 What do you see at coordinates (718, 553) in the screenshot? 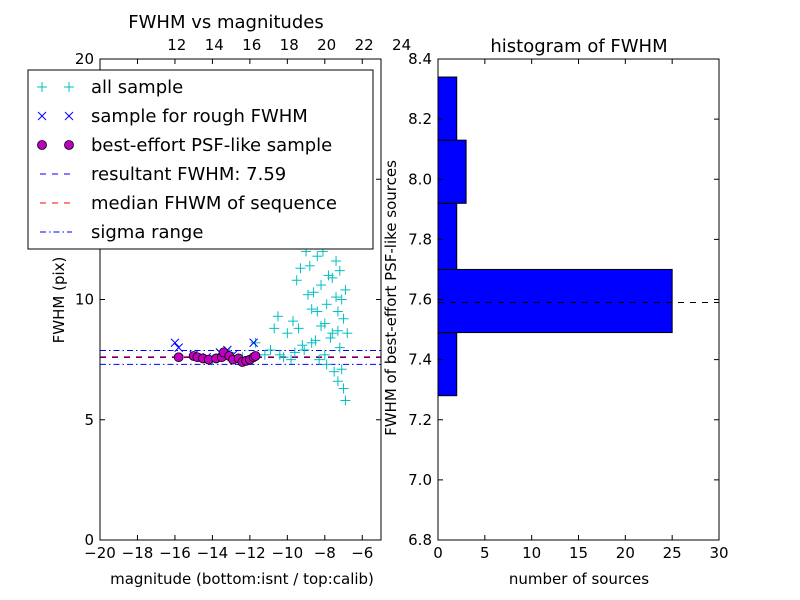
I see `right-x-tick-label: 30` at bounding box center [718, 553].